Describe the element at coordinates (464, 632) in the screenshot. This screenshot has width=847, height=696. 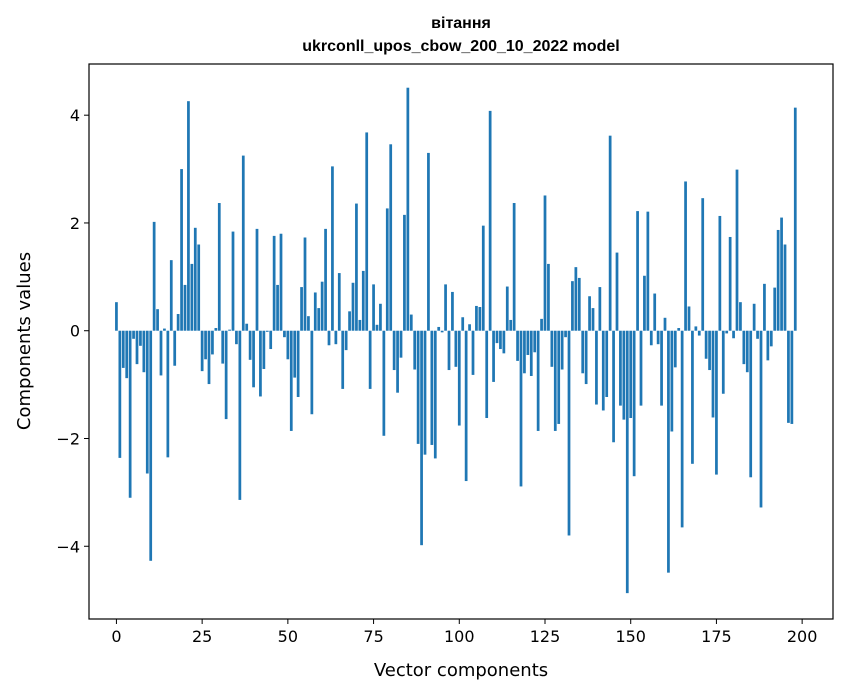
I see `x-axis-ticks: 0 25 50 75 100 125 150 175 200` at that location.